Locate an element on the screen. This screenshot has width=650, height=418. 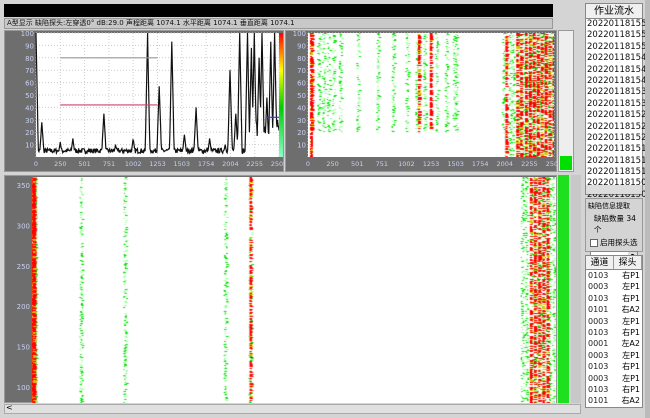
y-tick-label: 10 is located at coordinates (301, 146).